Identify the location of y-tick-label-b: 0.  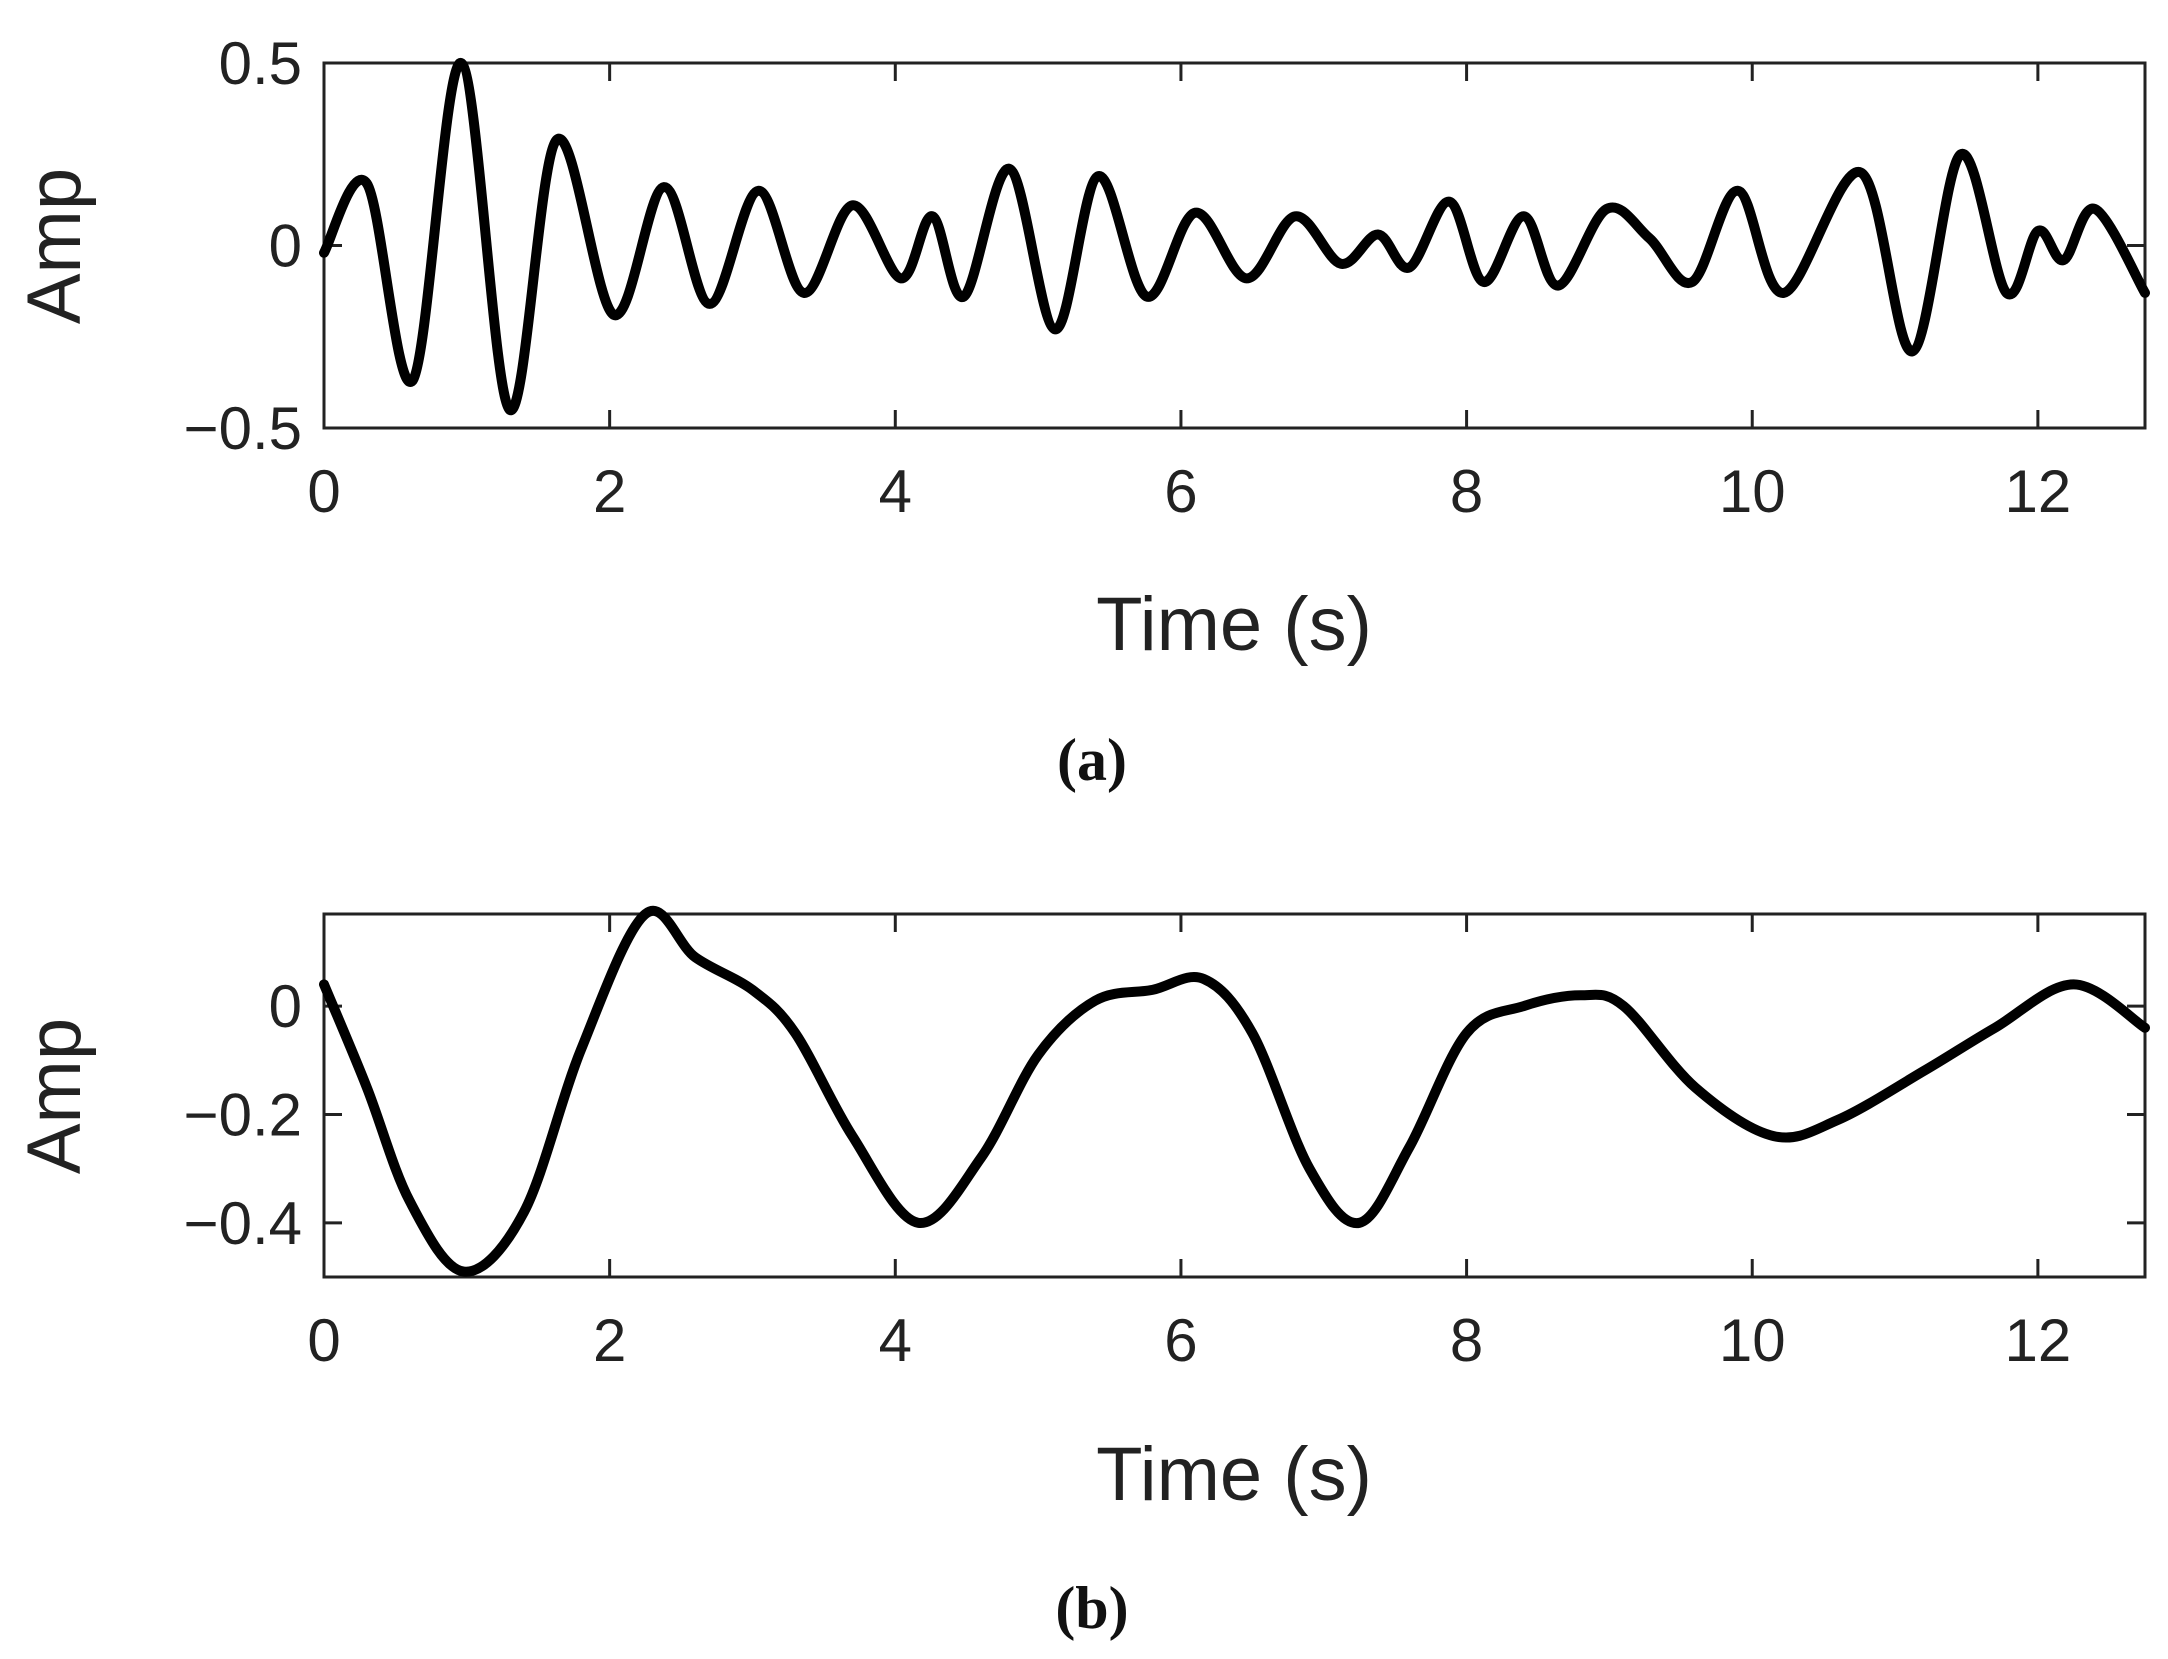
(285, 1006).